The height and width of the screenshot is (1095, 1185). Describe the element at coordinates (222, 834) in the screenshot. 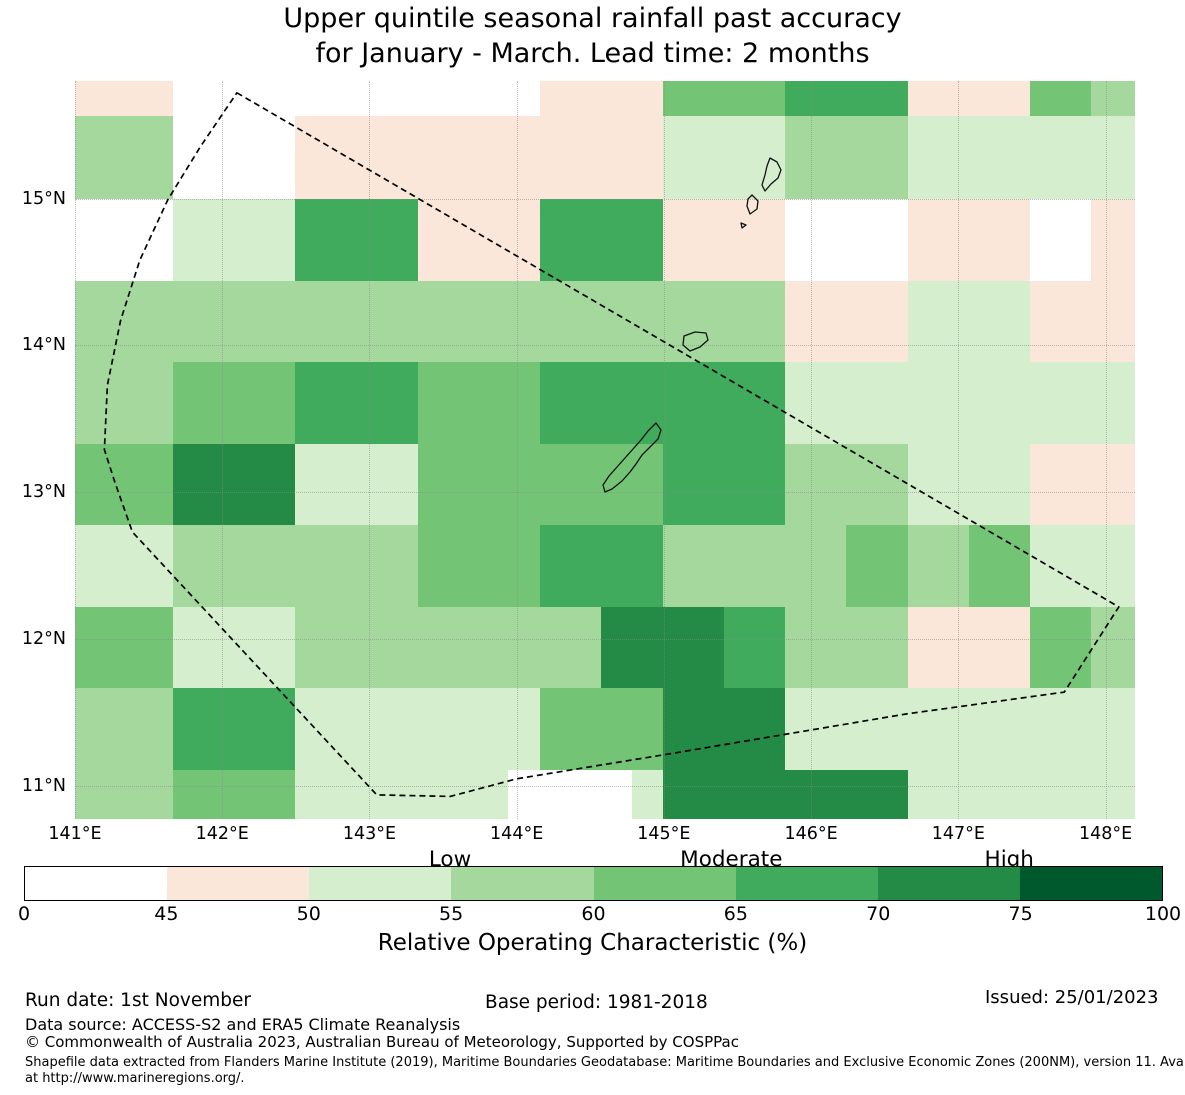

I see `x-tick-label: 142°E` at that location.